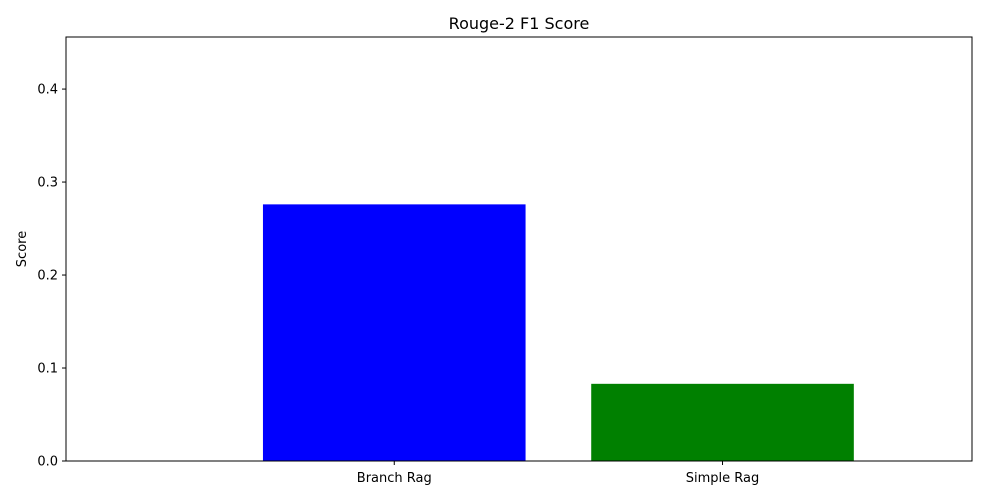 This screenshot has width=1000, height=500. I want to click on x-tick-label: Branch Rag, so click(394, 478).